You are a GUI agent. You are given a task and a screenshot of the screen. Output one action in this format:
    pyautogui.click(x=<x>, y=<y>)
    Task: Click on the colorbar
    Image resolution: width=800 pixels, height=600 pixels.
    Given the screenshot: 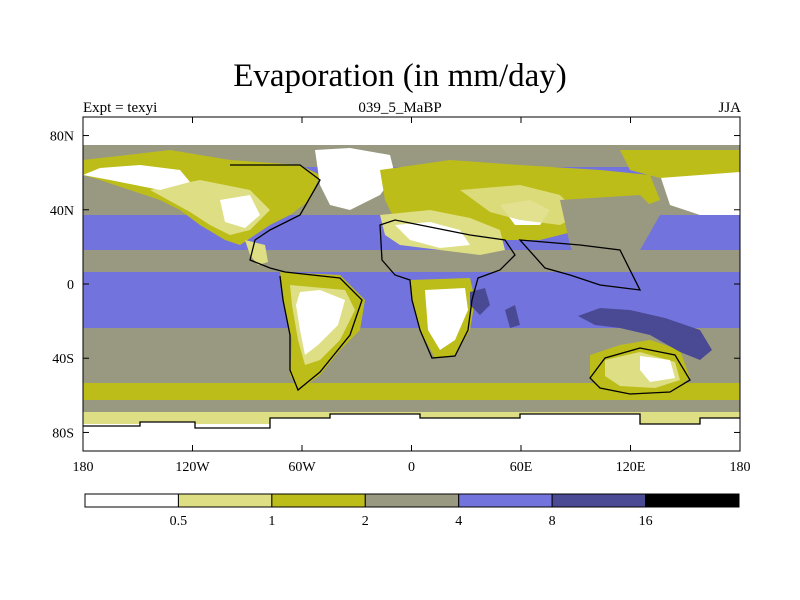 What is the action you would take?
    pyautogui.click(x=412, y=500)
    